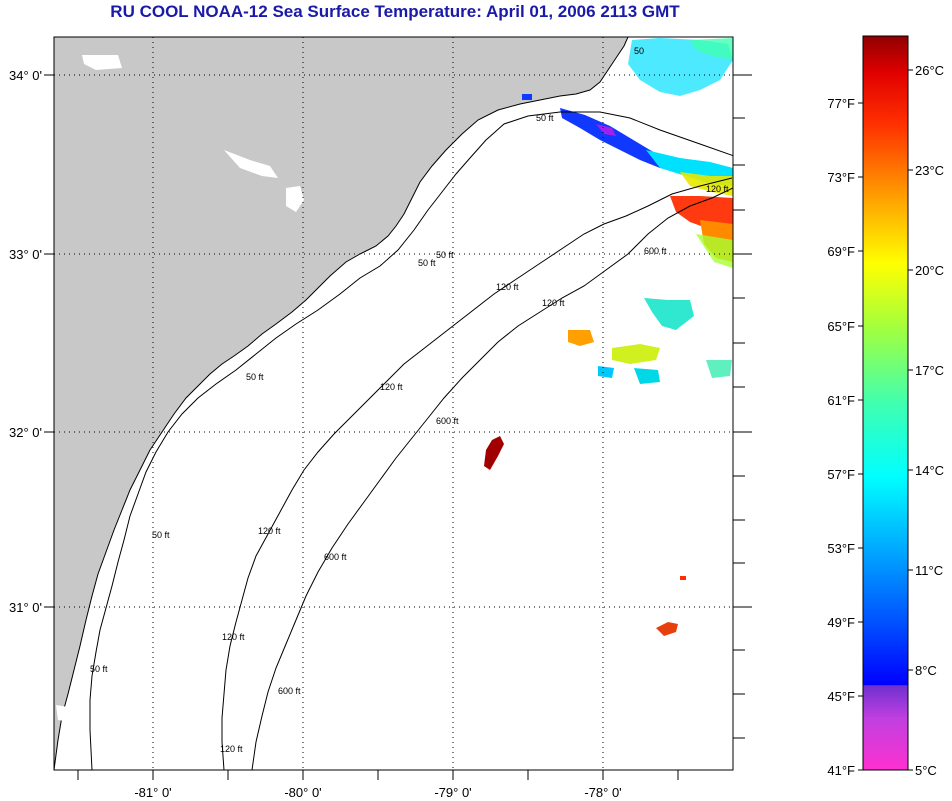  What do you see at coordinates (841, 622) in the screenshot?
I see `colorbar-f-label: 49°F` at bounding box center [841, 622].